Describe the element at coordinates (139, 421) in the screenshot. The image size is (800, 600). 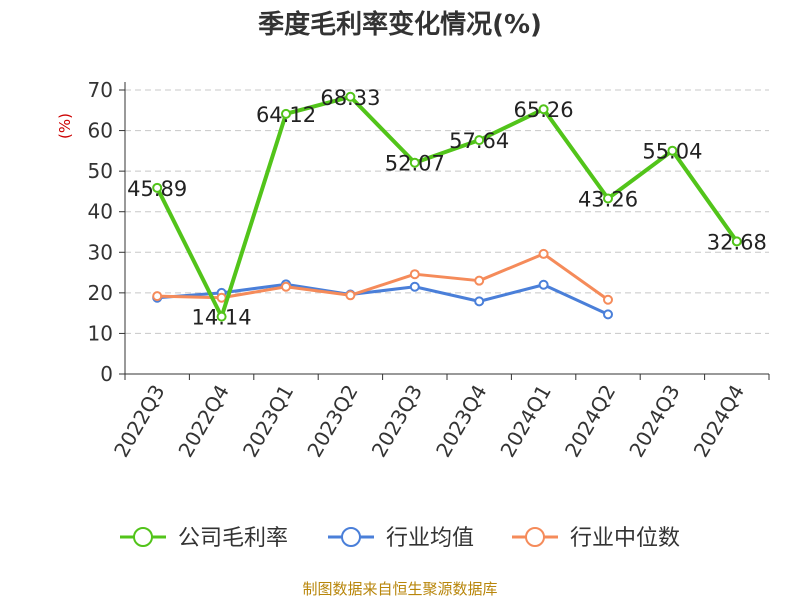
I see `x-tick-label: 2022Q3` at that location.